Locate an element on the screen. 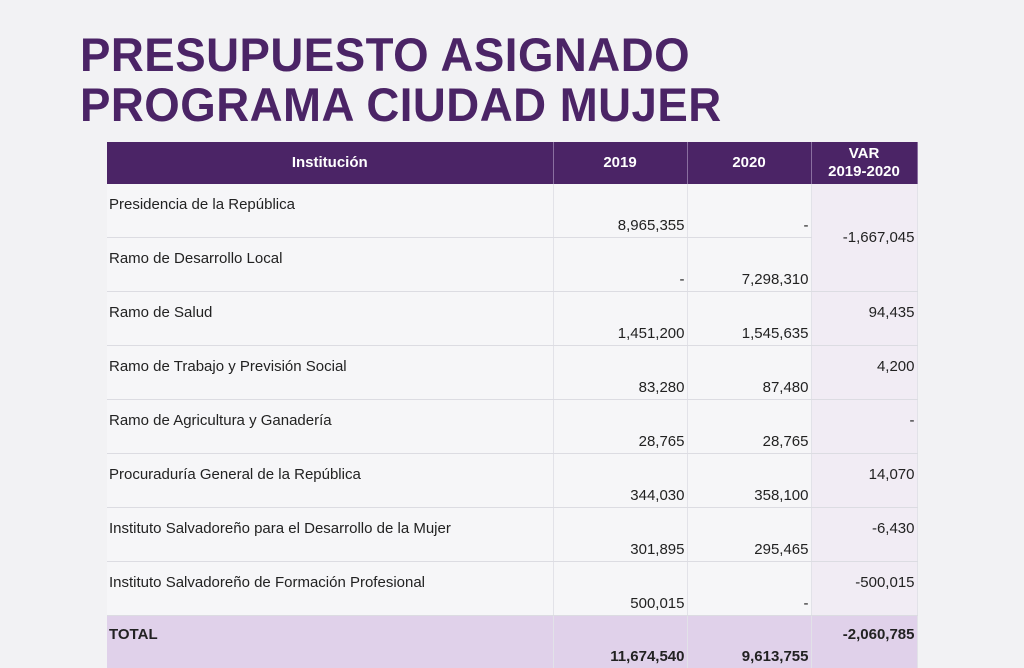 The height and width of the screenshot is (668, 1024). value-2019: 344,030 is located at coordinates (620, 481).